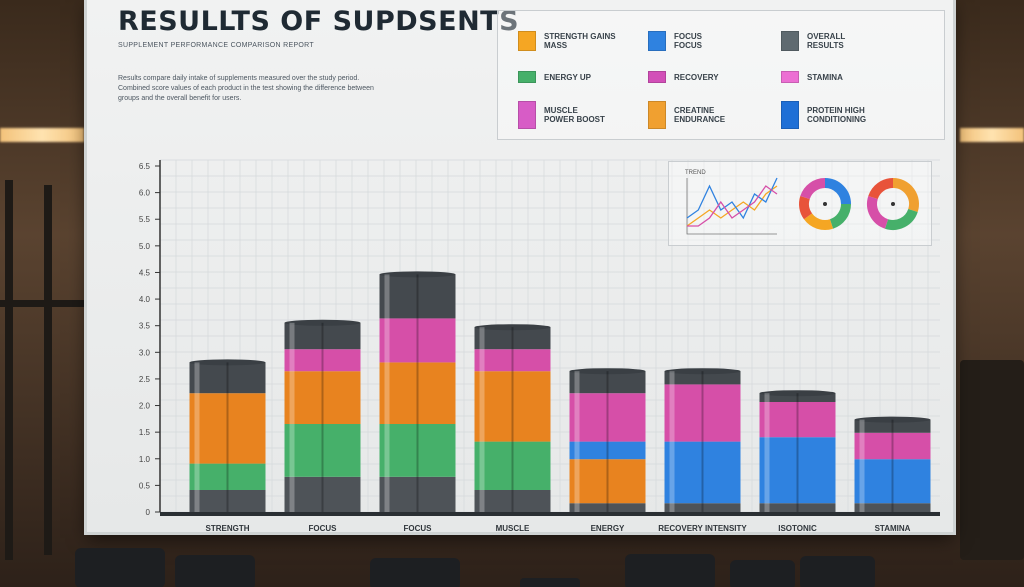 This screenshot has height=587, width=1024. Describe the element at coordinates (42, 303) in the screenshot. I see `gym-rack-bar` at that location.